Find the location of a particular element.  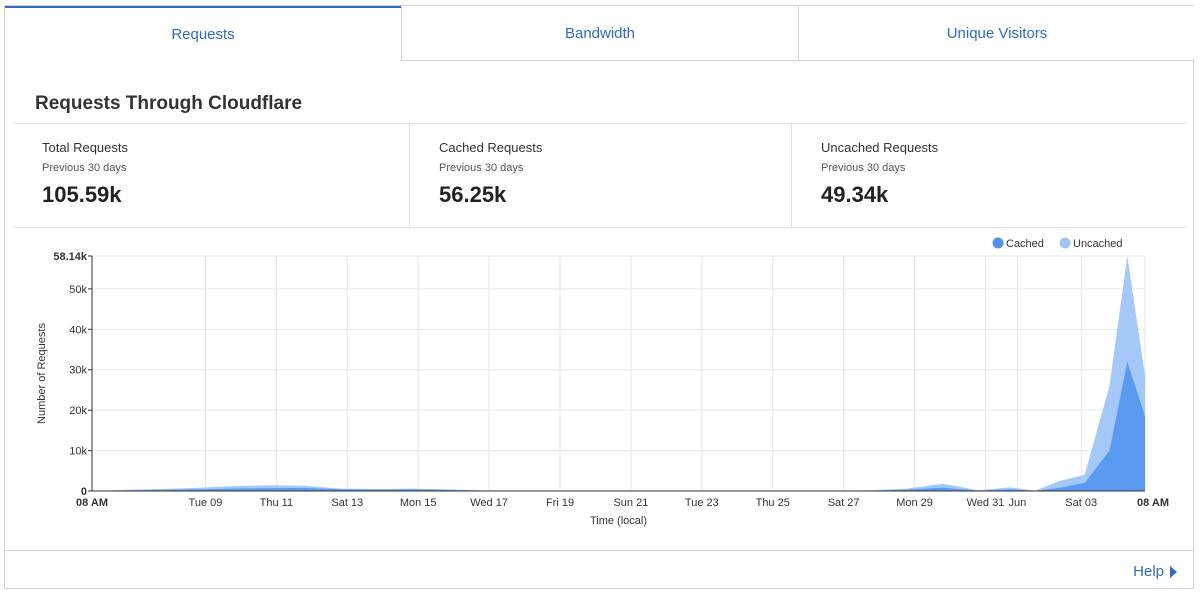

legend-label-uncached: Uncached is located at coordinates (1098, 244).